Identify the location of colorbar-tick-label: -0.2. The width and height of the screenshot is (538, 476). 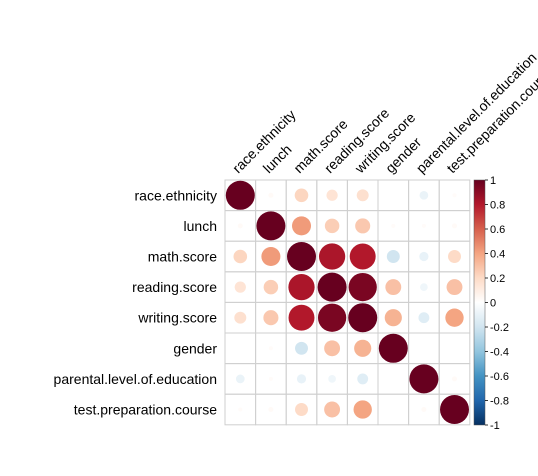
(499, 328).